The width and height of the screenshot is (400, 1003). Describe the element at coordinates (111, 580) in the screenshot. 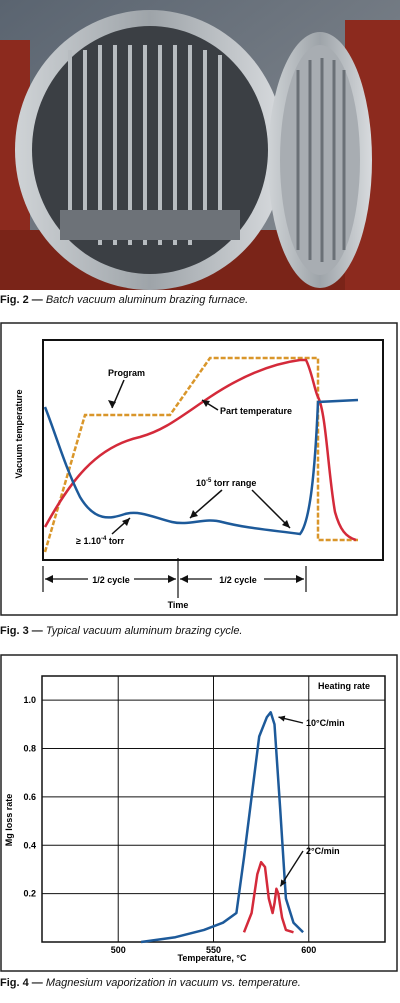

I see `cycle-half-1: 1/2 cycle` at that location.